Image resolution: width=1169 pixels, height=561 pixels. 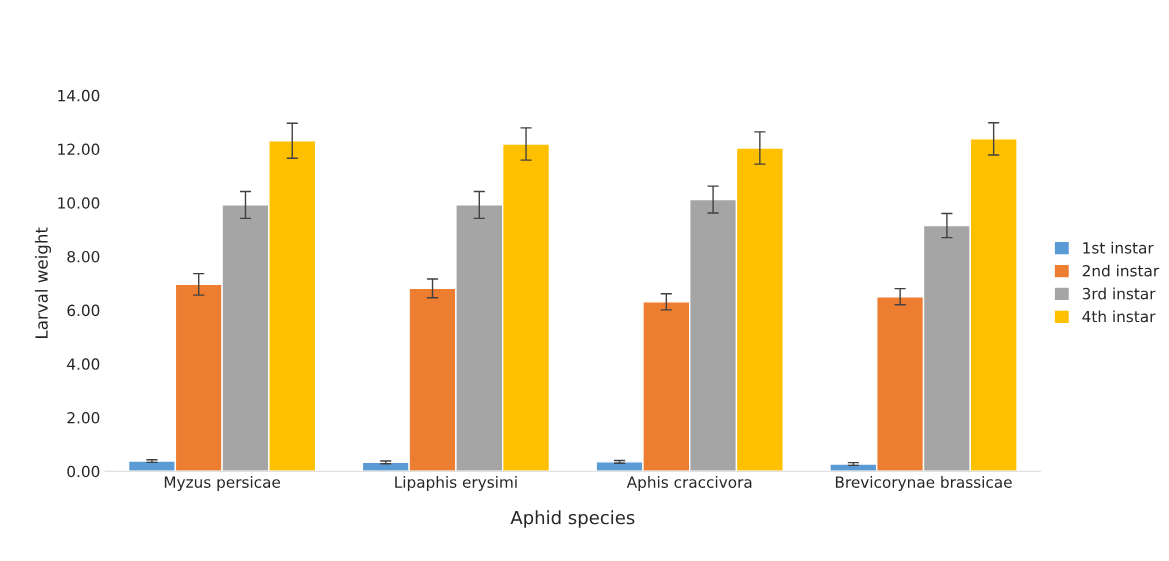 What do you see at coordinates (79, 95) in the screenshot?
I see `y-tick-label: 14.00` at bounding box center [79, 95].